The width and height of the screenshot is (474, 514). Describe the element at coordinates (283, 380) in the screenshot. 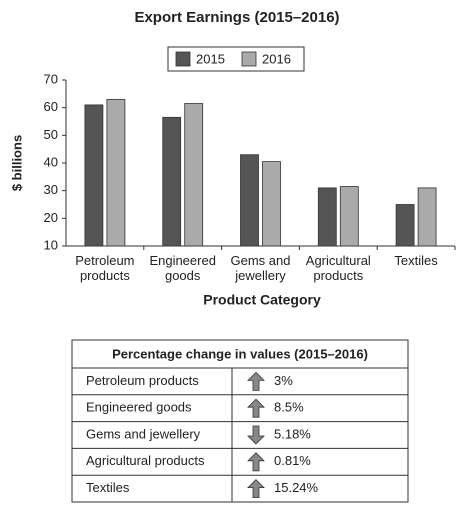

I see `row-value: 3%` at that location.